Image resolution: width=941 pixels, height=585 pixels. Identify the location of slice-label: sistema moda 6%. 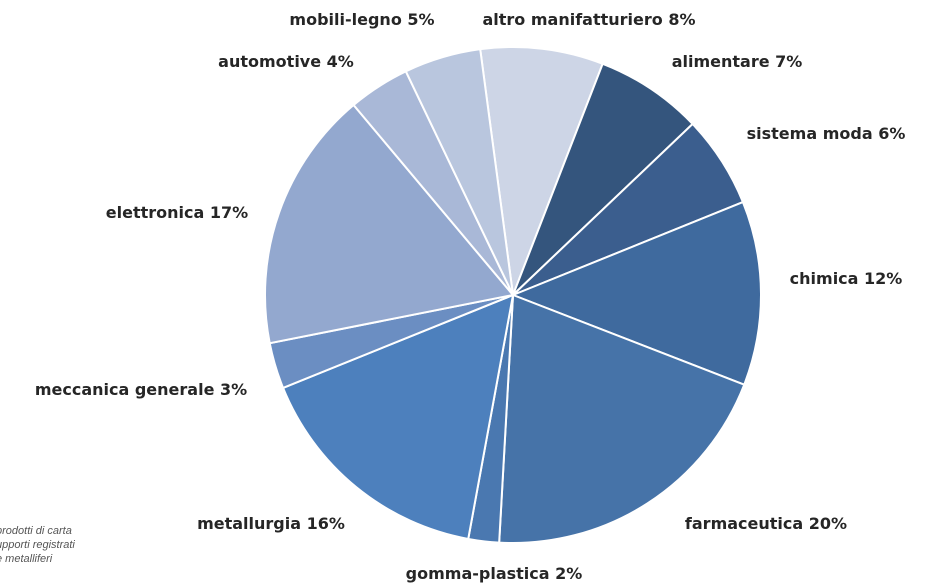
(826, 133).